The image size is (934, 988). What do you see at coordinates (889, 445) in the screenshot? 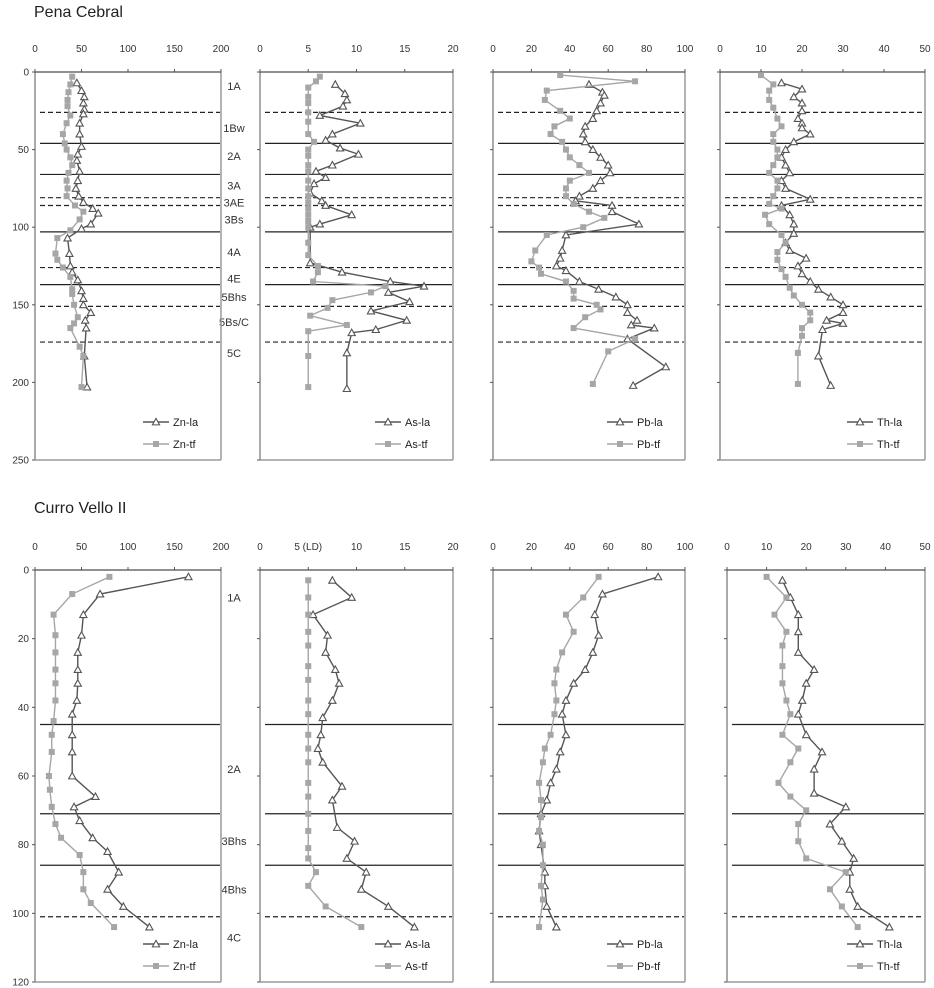
I see `legend-label: Th-tf` at bounding box center [889, 445].